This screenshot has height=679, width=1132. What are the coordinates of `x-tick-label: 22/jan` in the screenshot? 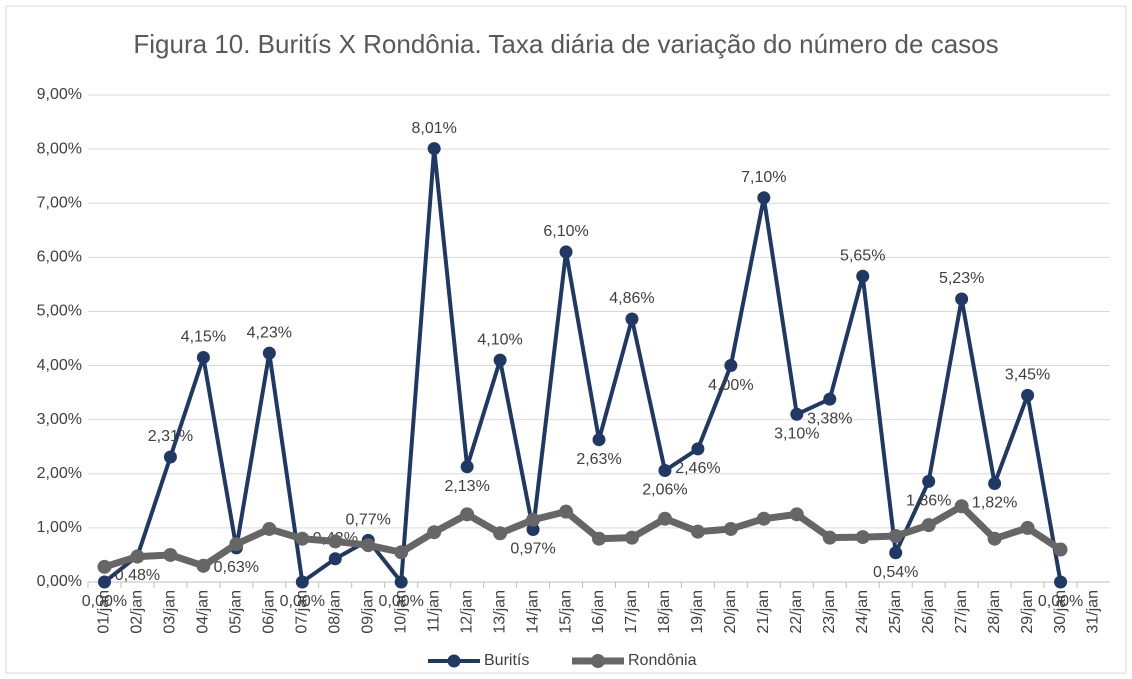 It's located at (796, 612).